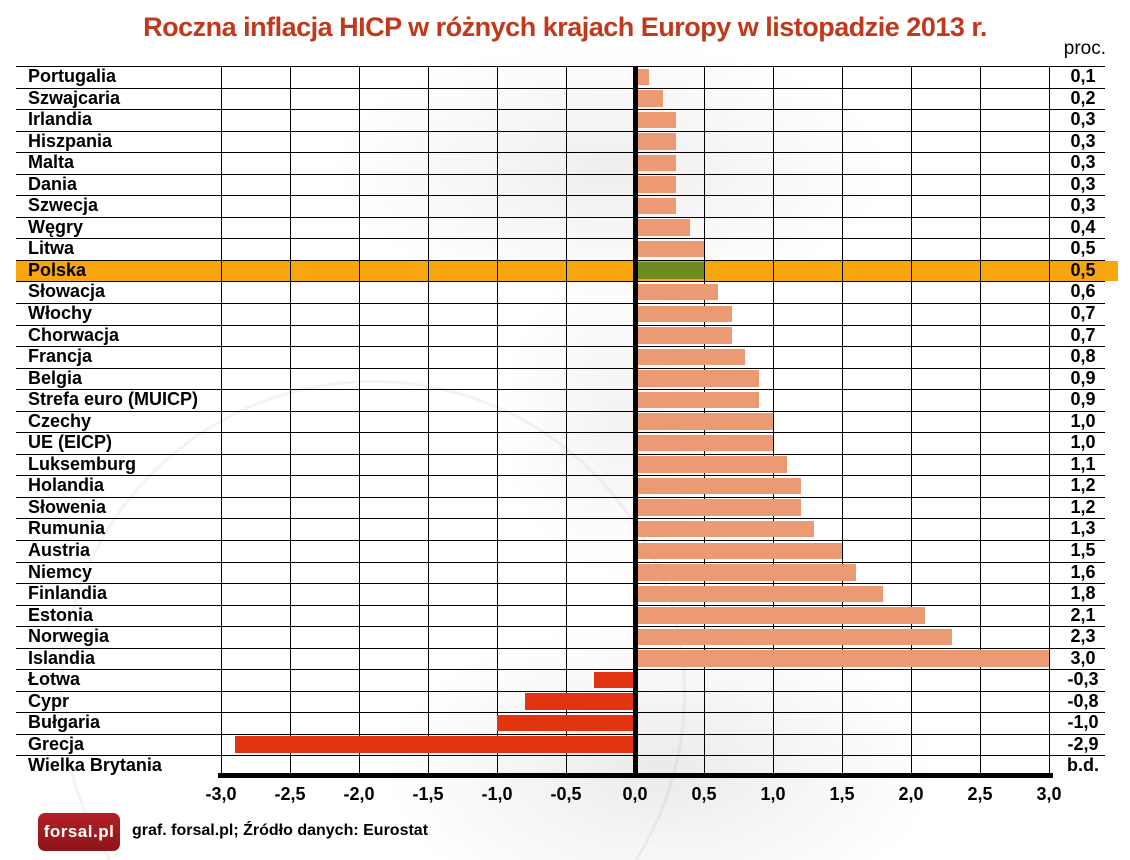  What do you see at coordinates (1083, 743) in the screenshot?
I see `value-label: -2,9` at bounding box center [1083, 743].